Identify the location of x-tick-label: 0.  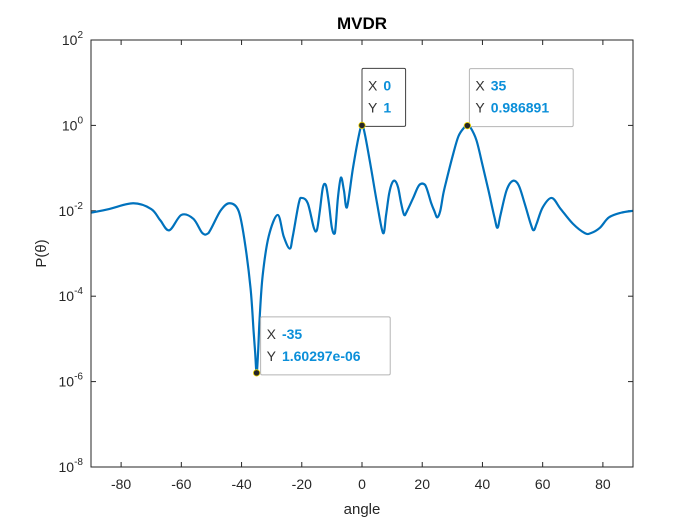
(362, 484).